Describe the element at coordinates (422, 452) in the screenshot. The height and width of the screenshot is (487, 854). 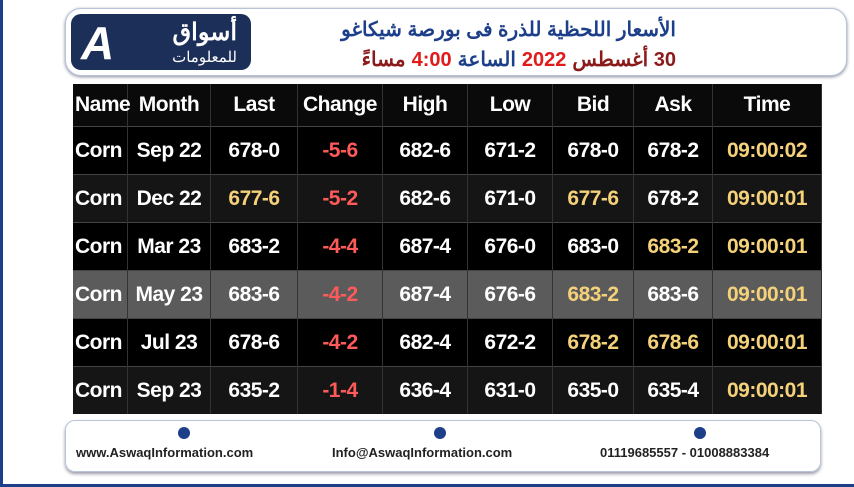
I see `email: Info@AswaqInformation.com` at that location.